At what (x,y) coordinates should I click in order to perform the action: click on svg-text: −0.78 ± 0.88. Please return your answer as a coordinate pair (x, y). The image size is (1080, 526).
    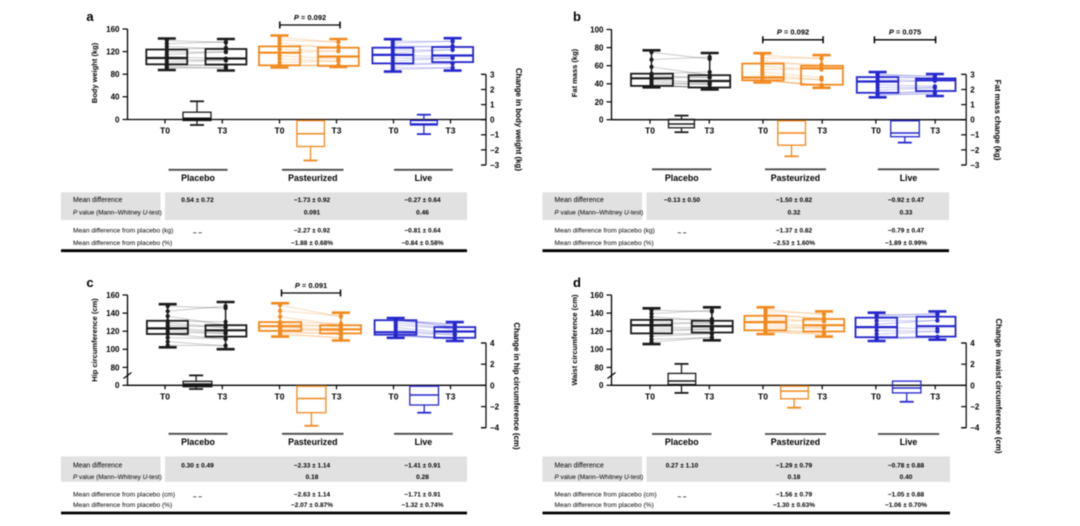
    Looking at the image, I should click on (906, 465).